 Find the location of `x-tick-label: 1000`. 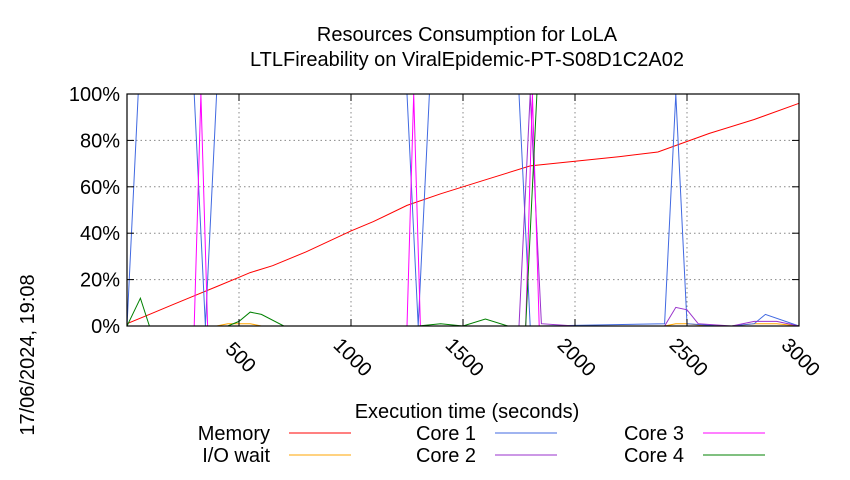

x-tick-label: 1000 is located at coordinates (352, 357).